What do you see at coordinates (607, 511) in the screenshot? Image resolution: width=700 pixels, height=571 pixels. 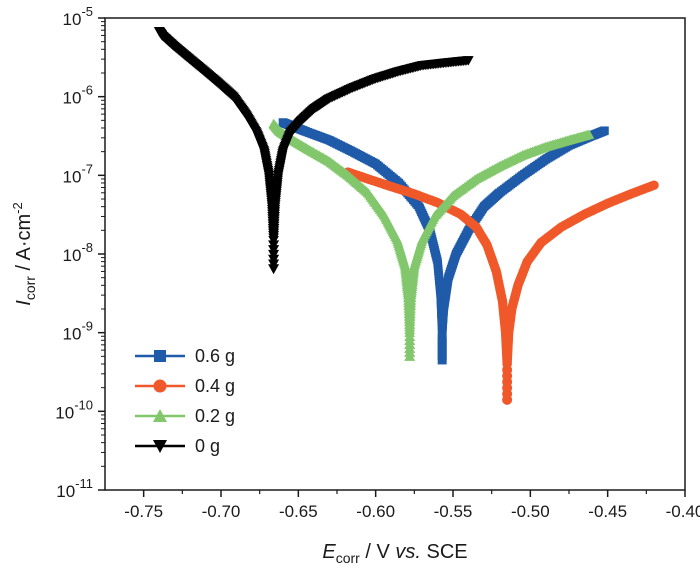 I see `x-tick-label: -0.45` at bounding box center [607, 511].